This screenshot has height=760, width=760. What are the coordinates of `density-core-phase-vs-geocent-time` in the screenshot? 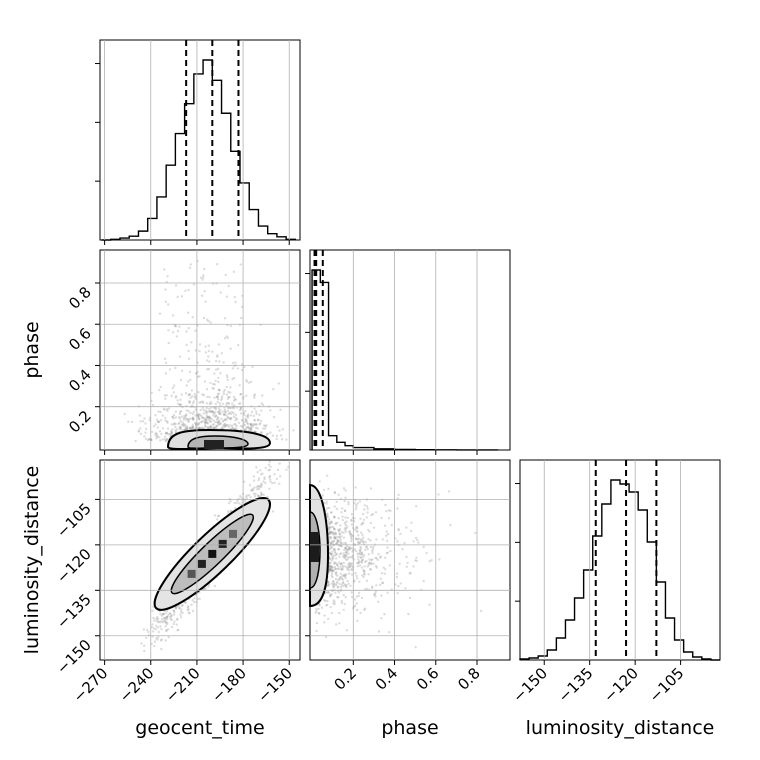 It's located at (214, 444).